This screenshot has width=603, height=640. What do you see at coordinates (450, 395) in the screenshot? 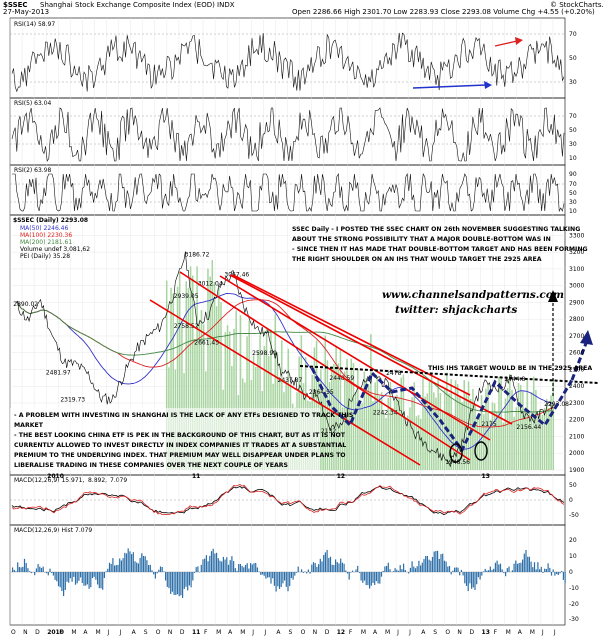
I see `pattern-arrows` at bounding box center [450, 395].